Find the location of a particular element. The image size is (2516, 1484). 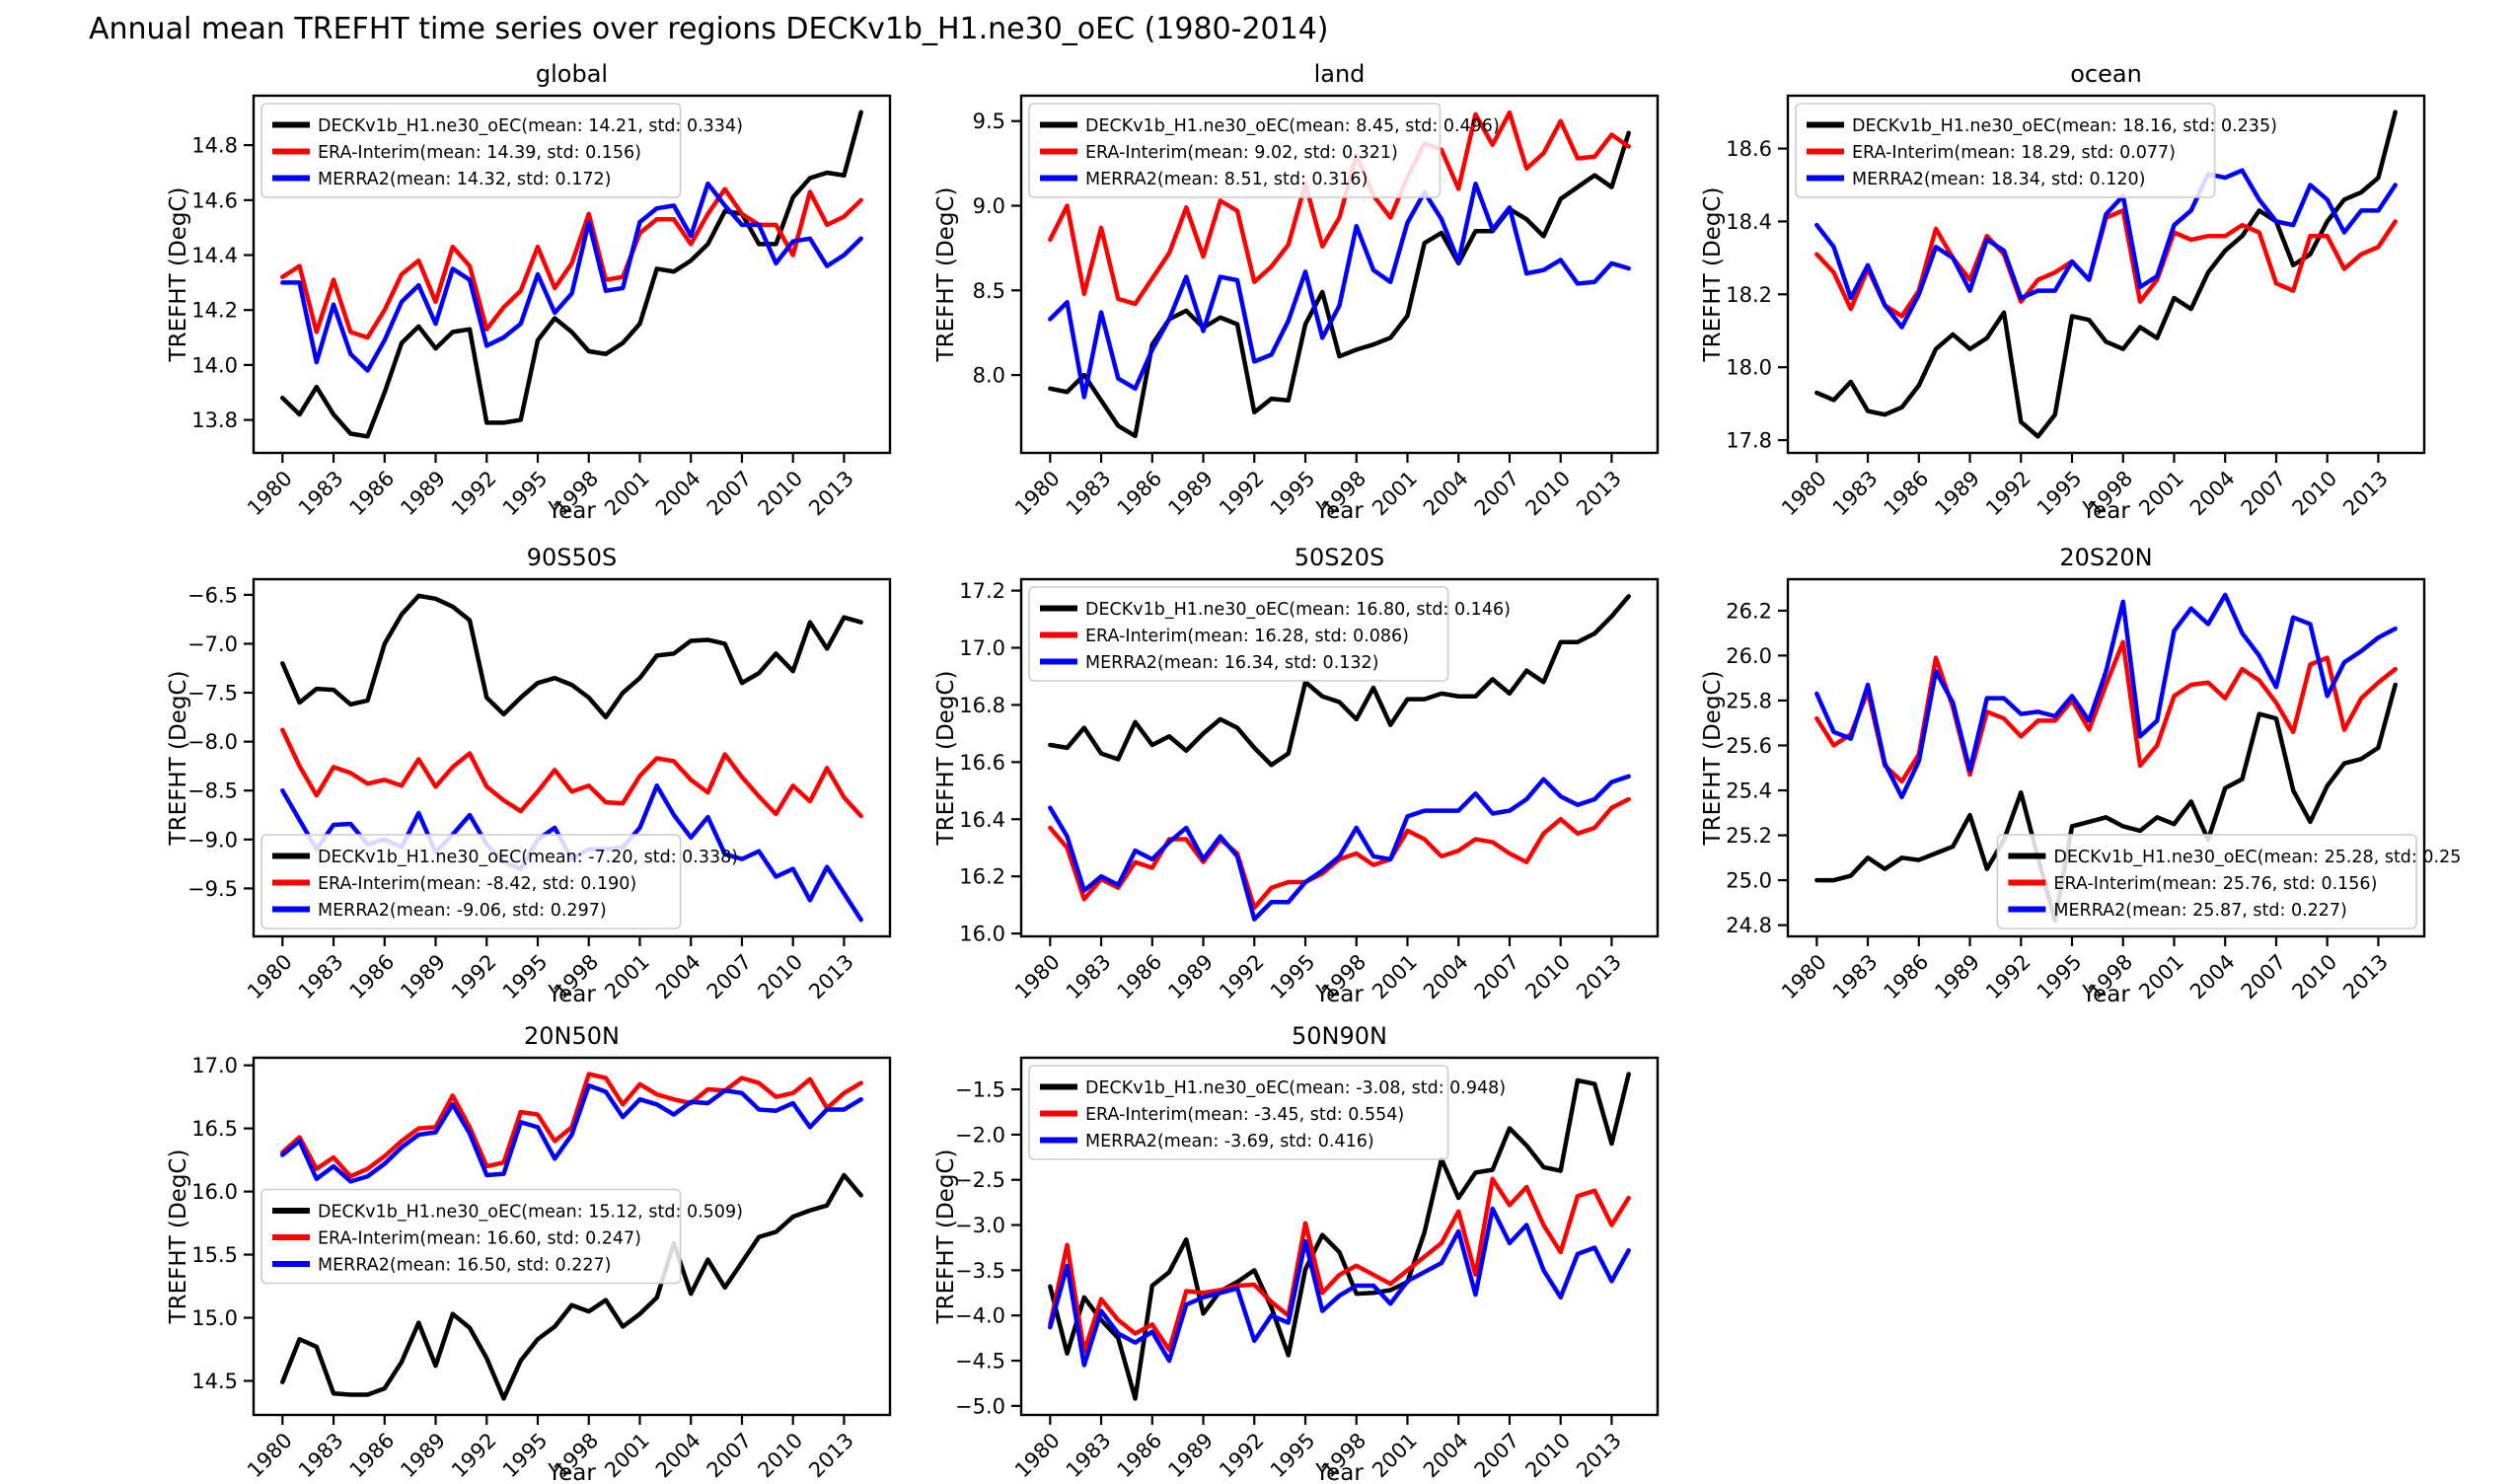

legend-label-MERRA2: MERRA2(mean: 16.34, std: 0.132) is located at coordinates (1232, 663).